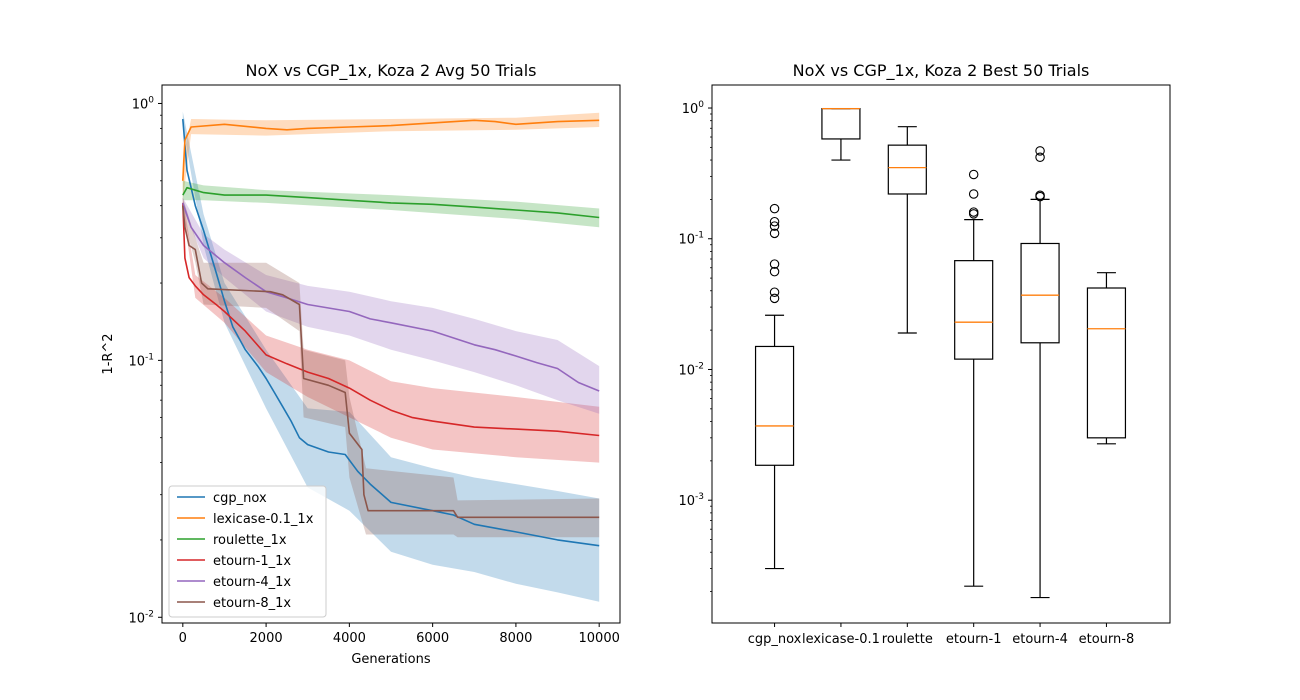  What do you see at coordinates (599, 638) in the screenshot?
I see `chart1-xtick-label: 10000` at bounding box center [599, 638].